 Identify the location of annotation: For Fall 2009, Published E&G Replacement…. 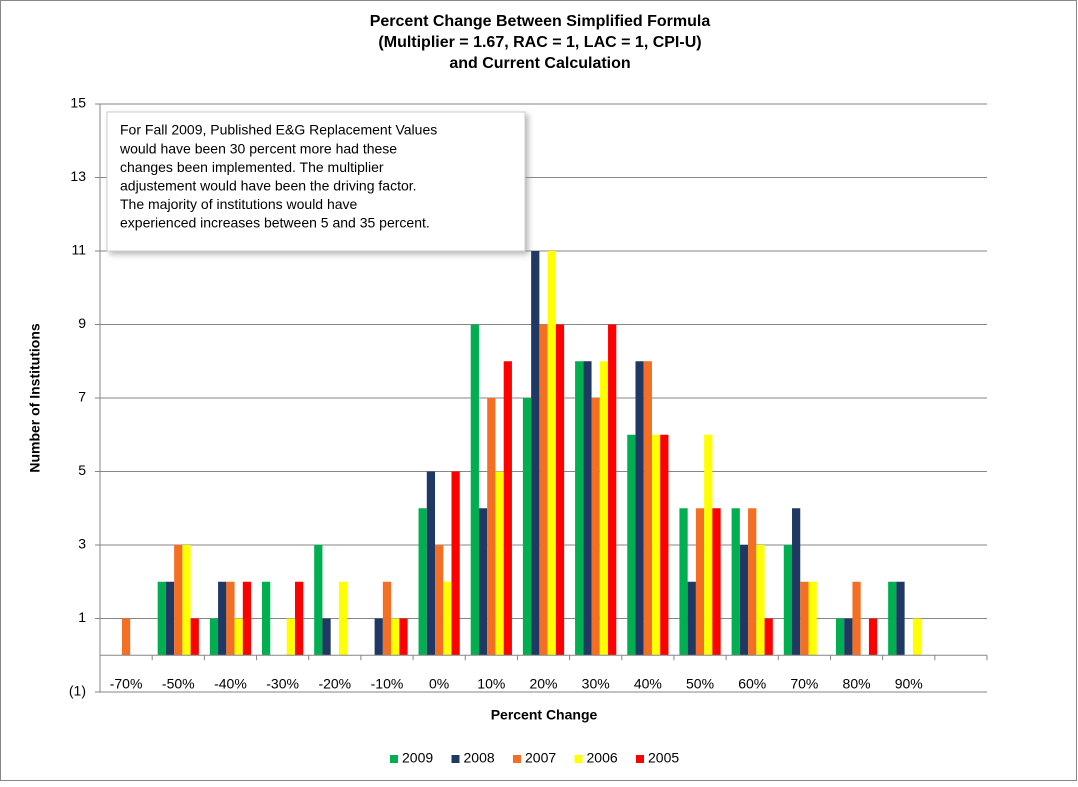
(278, 176).